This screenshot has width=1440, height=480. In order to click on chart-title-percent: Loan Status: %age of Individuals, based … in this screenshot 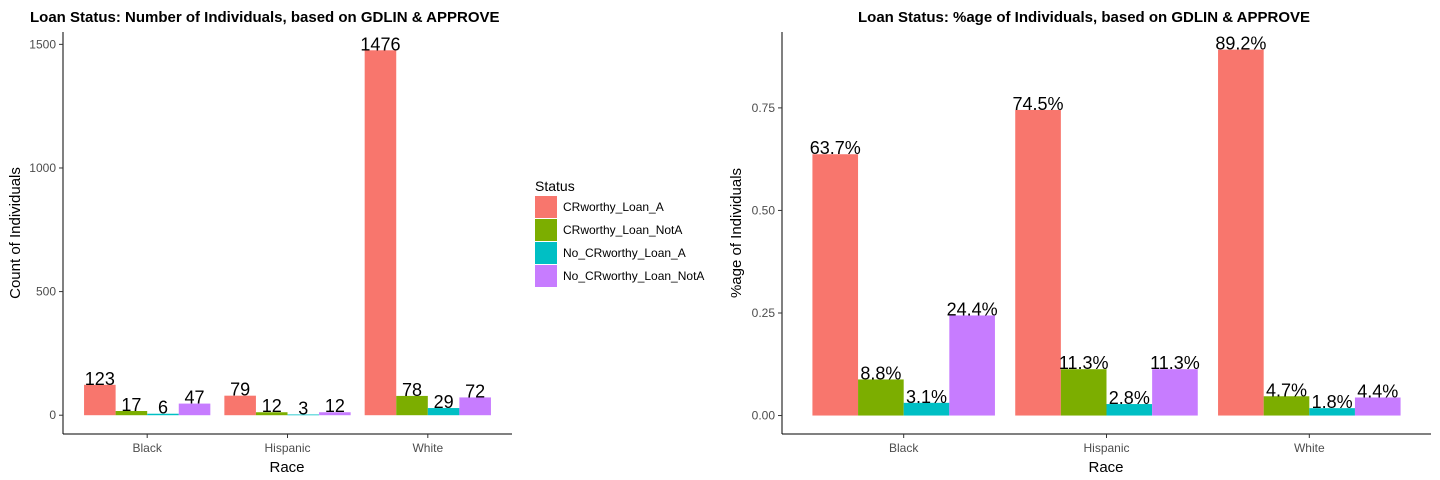, I will do `click(1084, 17)`.